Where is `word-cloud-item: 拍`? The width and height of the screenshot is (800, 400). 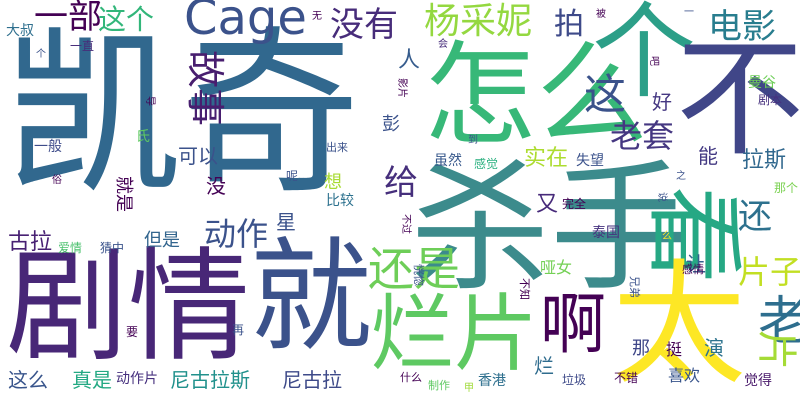 word-cloud-item: 拍 is located at coordinates (569, 24).